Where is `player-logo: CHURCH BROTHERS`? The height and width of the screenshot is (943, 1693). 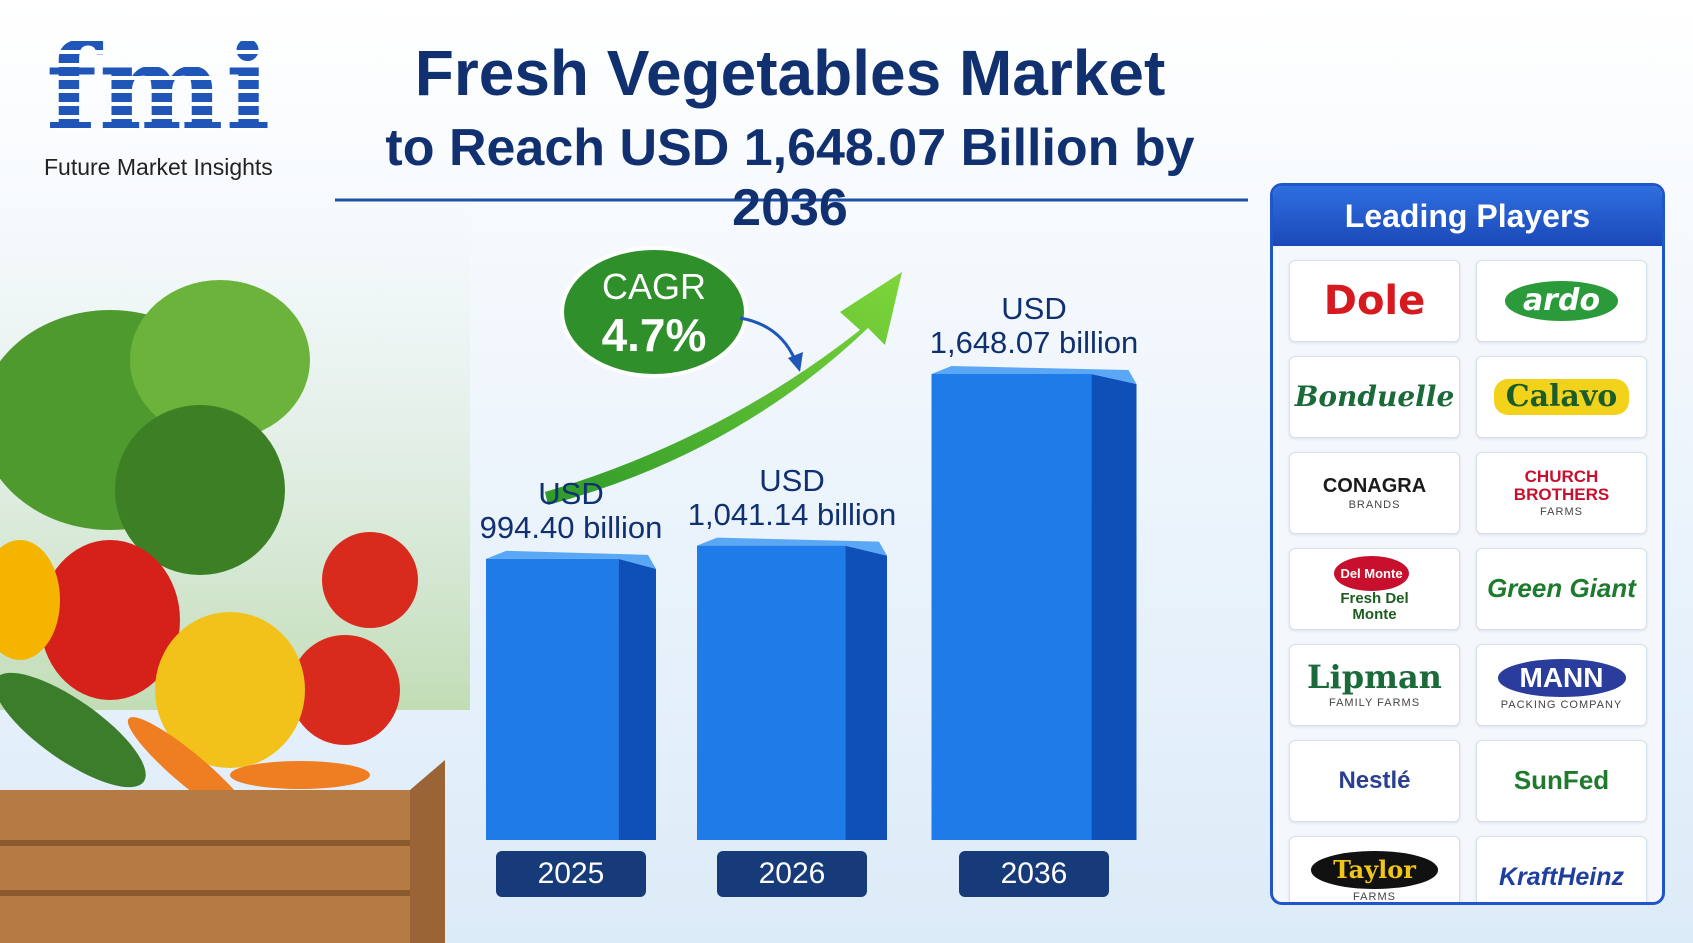 player-logo: CHURCH BROTHERS is located at coordinates (1562, 486).